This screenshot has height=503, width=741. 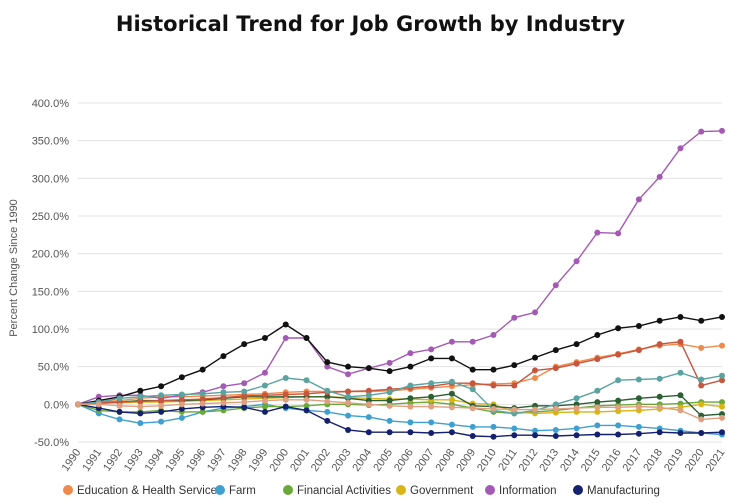 I want to click on x-tick-label: 1999, so click(x=259, y=460).